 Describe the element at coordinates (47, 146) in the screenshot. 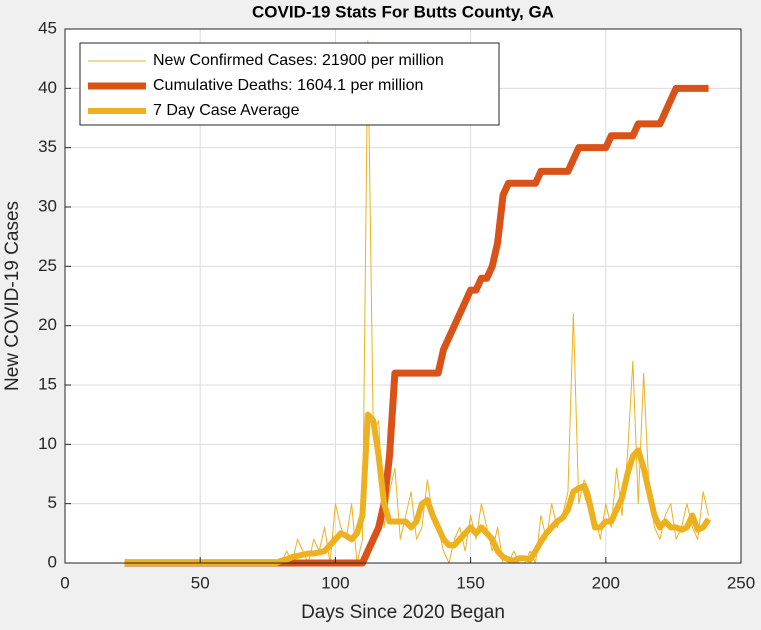

I see `y-tick-label: 35` at that location.